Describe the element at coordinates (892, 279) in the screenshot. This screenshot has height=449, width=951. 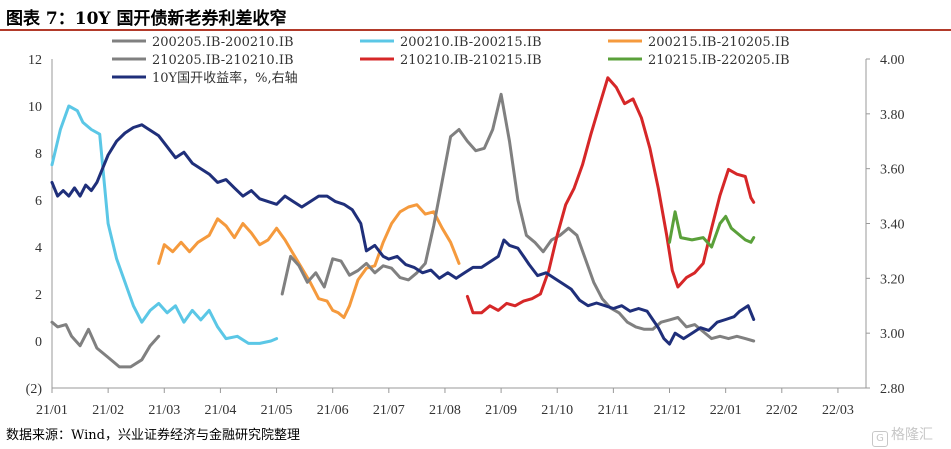
I see `y-right-tick-label: 3.20` at that location.